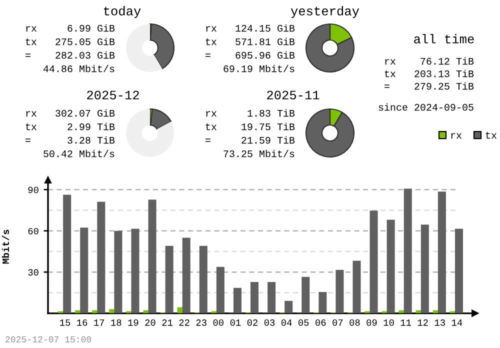  Describe the element at coordinates (49, 339) in the screenshot. I see `text: 2025-12-07 15:00` at that location.